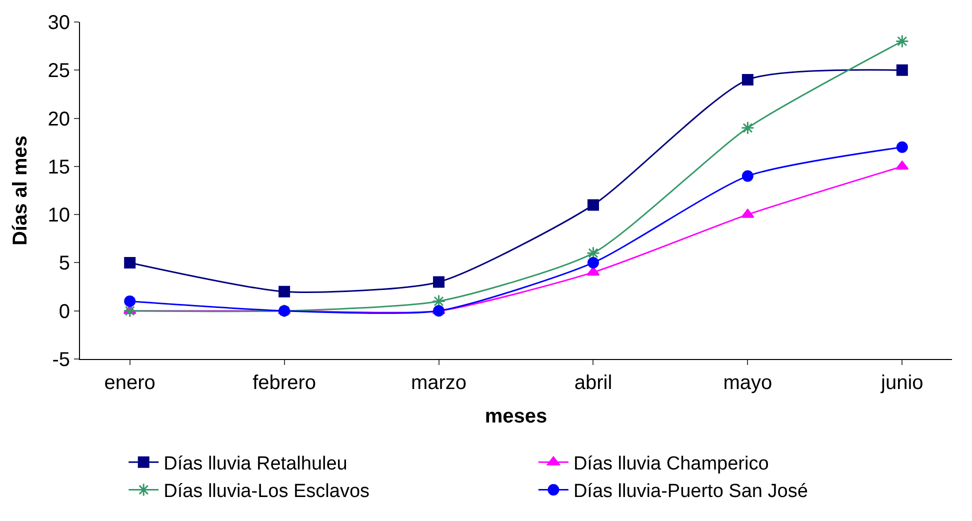  Describe the element at coordinates (267, 491) in the screenshot. I see `legend-label: Días lluvia-Los Esclavos` at that location.